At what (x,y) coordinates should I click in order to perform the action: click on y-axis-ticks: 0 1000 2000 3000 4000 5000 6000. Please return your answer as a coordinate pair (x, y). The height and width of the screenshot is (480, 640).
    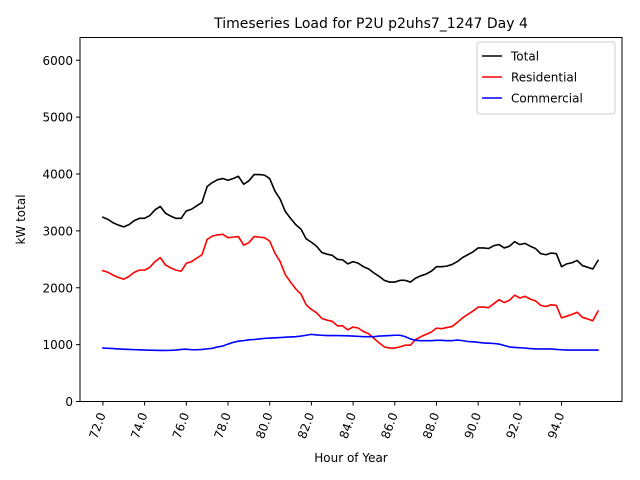
    Looking at the image, I should click on (61, 231).